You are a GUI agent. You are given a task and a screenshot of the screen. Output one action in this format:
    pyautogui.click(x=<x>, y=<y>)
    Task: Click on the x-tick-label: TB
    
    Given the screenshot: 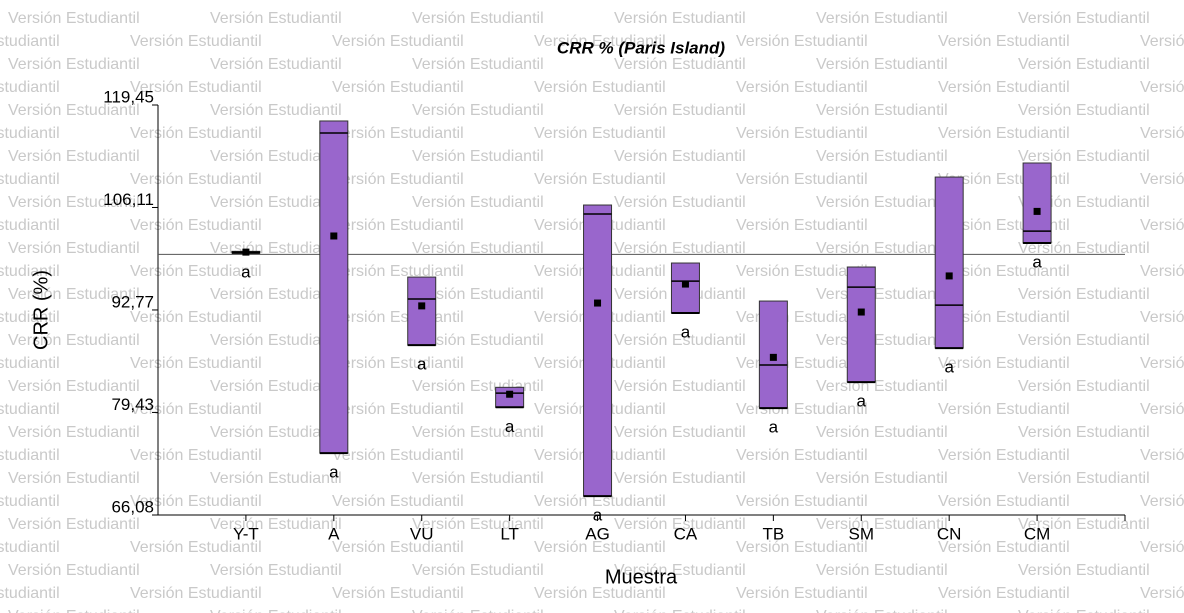 What is the action you would take?
    pyautogui.click(x=773, y=533)
    